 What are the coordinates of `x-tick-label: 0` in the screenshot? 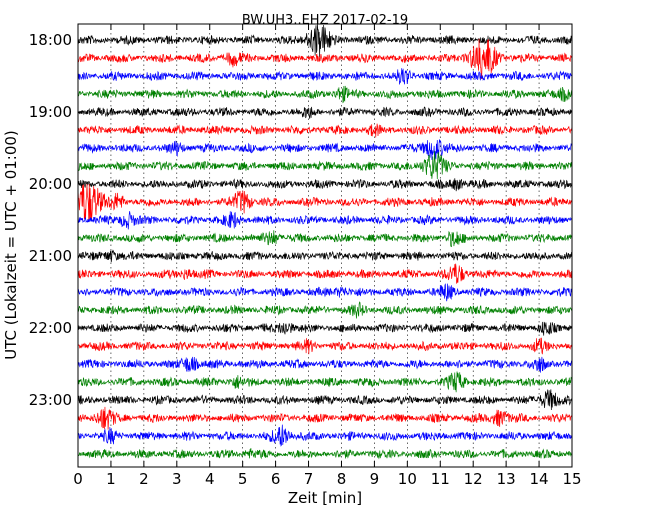 It's located at (78, 479).